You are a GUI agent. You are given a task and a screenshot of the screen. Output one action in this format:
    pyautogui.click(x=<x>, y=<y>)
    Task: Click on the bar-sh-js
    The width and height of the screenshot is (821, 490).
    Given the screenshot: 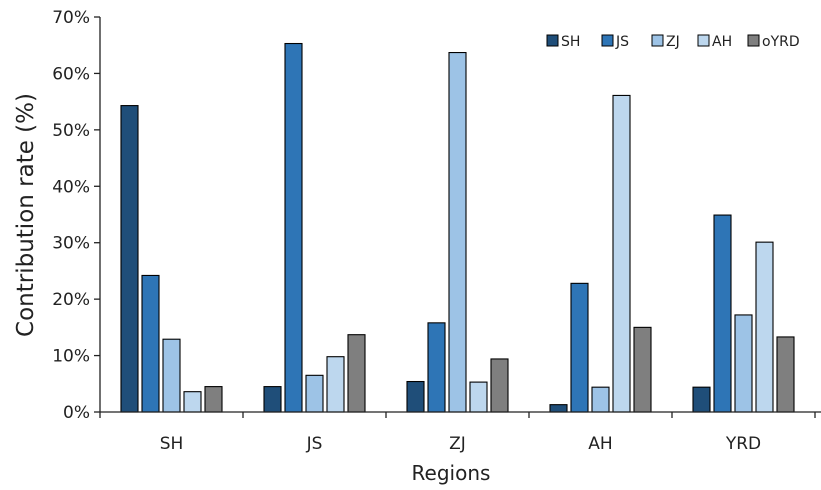 What is the action you would take?
    pyautogui.click(x=272, y=399)
    